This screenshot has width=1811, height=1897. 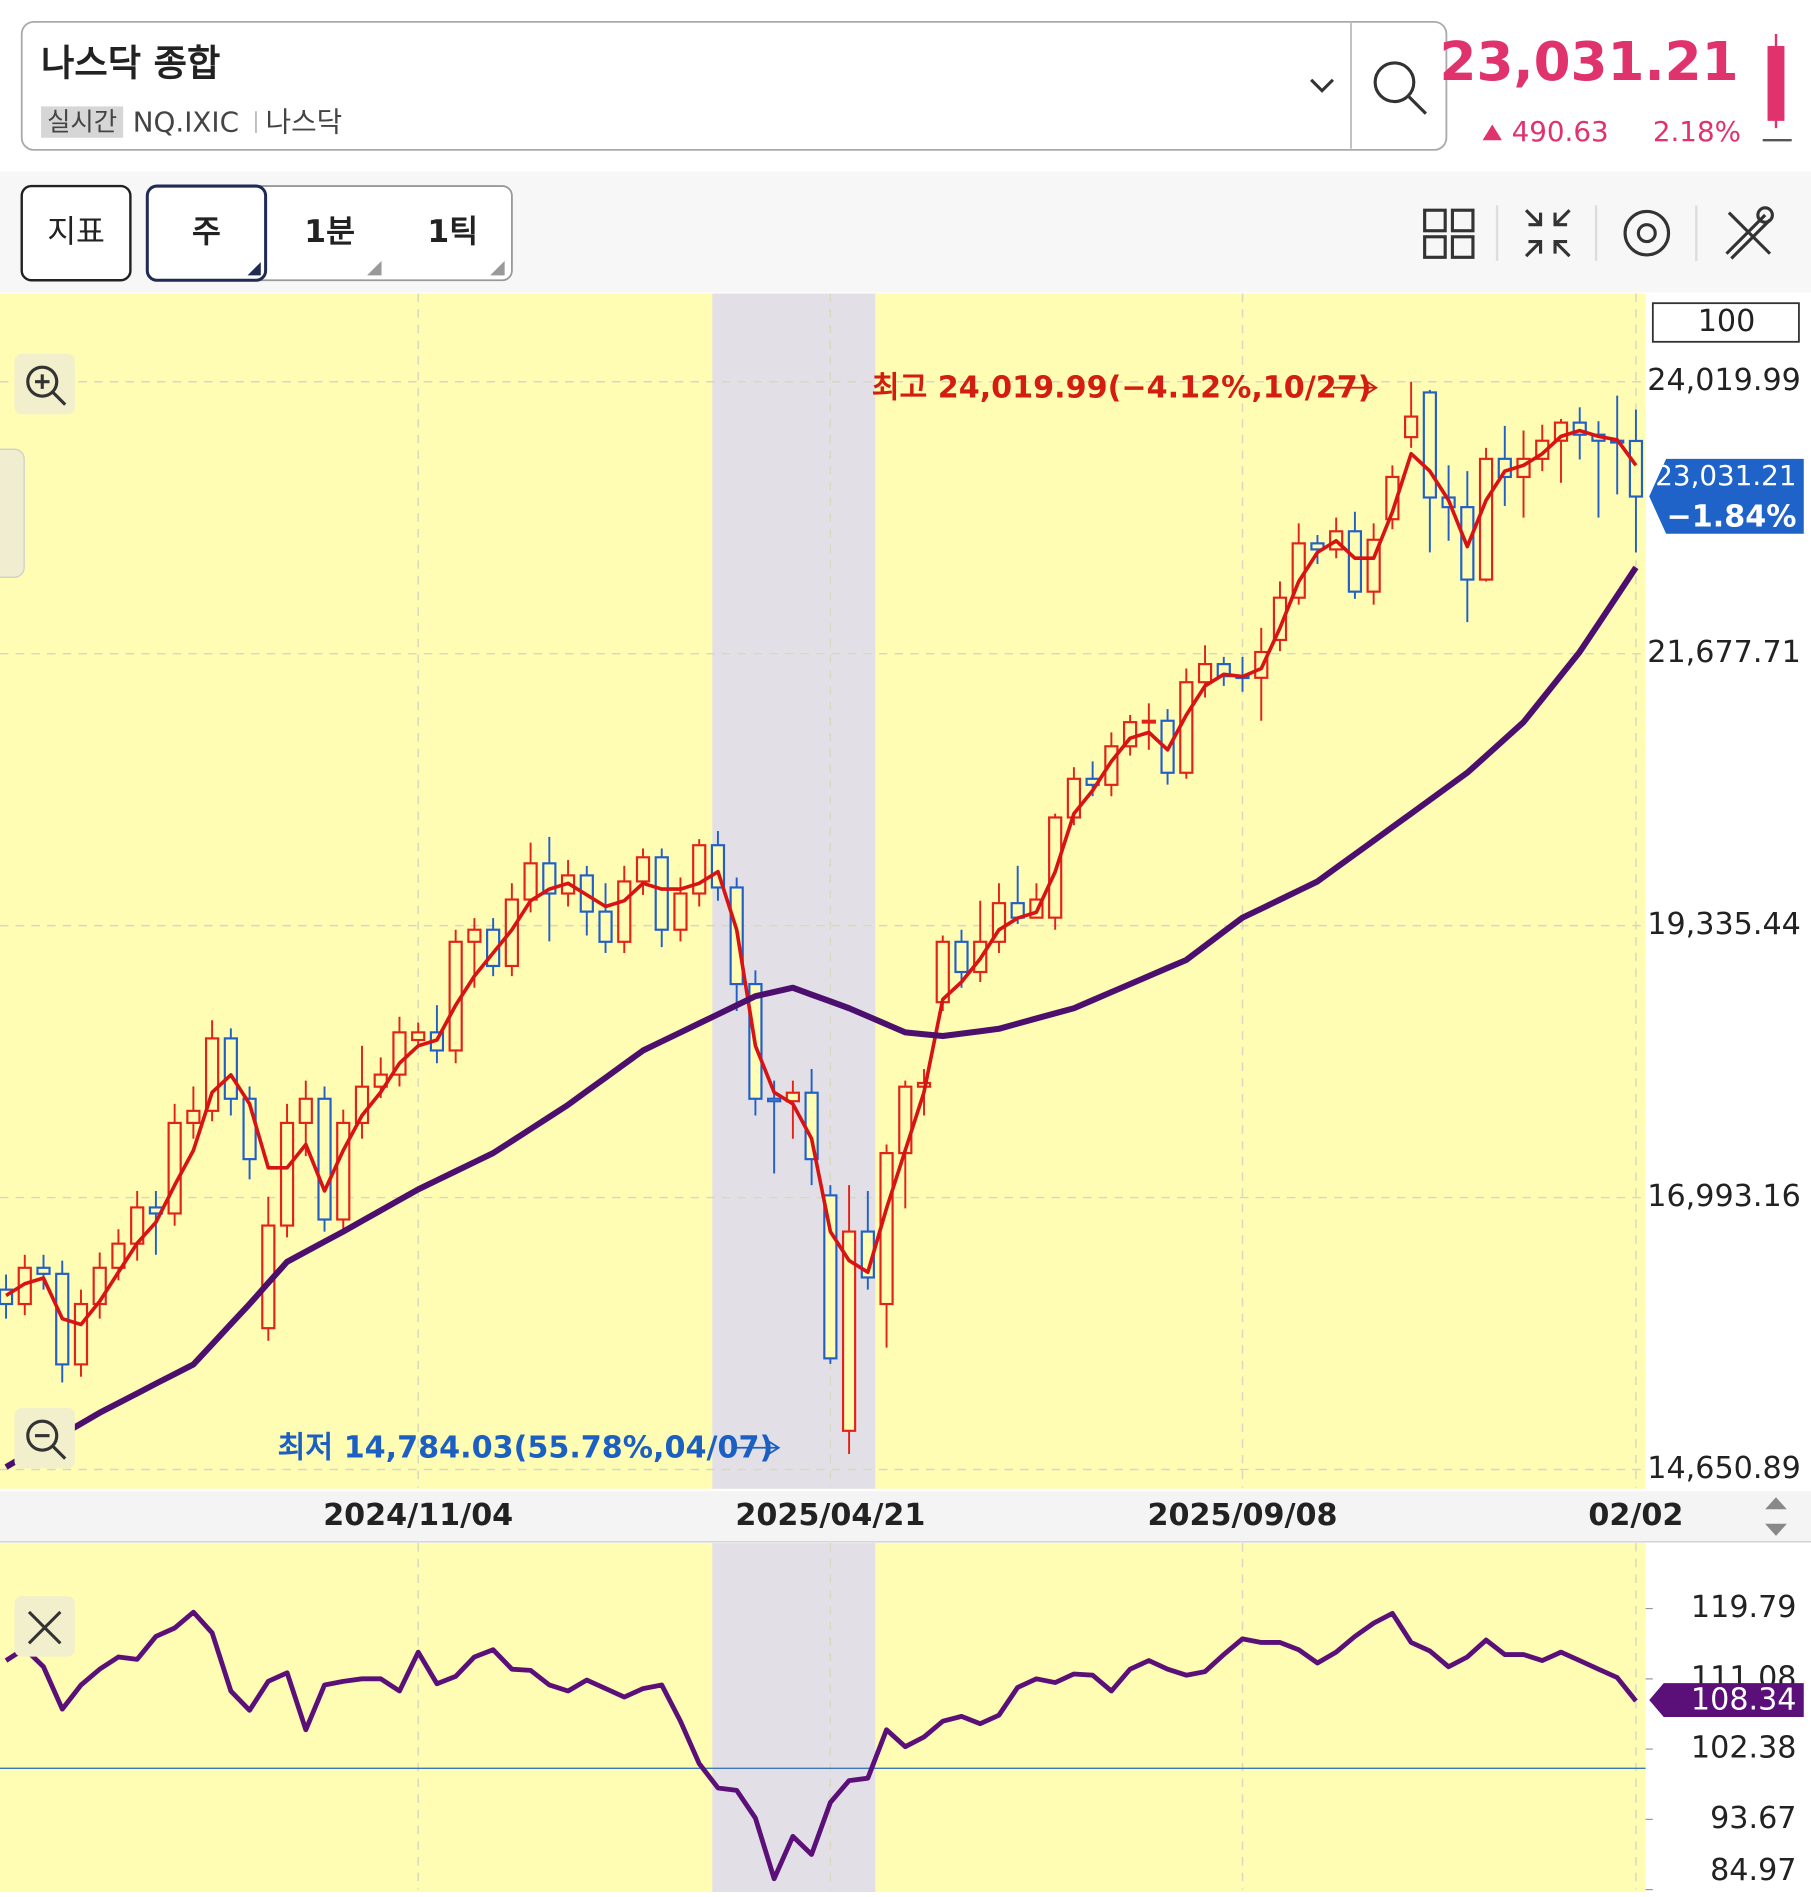 What do you see at coordinates (794, 1718) in the screenshot?
I see `highlight-band` at bounding box center [794, 1718].